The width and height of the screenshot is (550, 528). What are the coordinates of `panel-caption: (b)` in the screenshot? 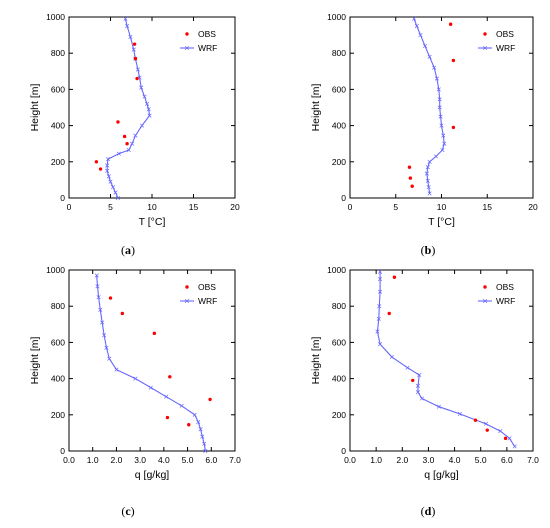 It's located at (428, 250).